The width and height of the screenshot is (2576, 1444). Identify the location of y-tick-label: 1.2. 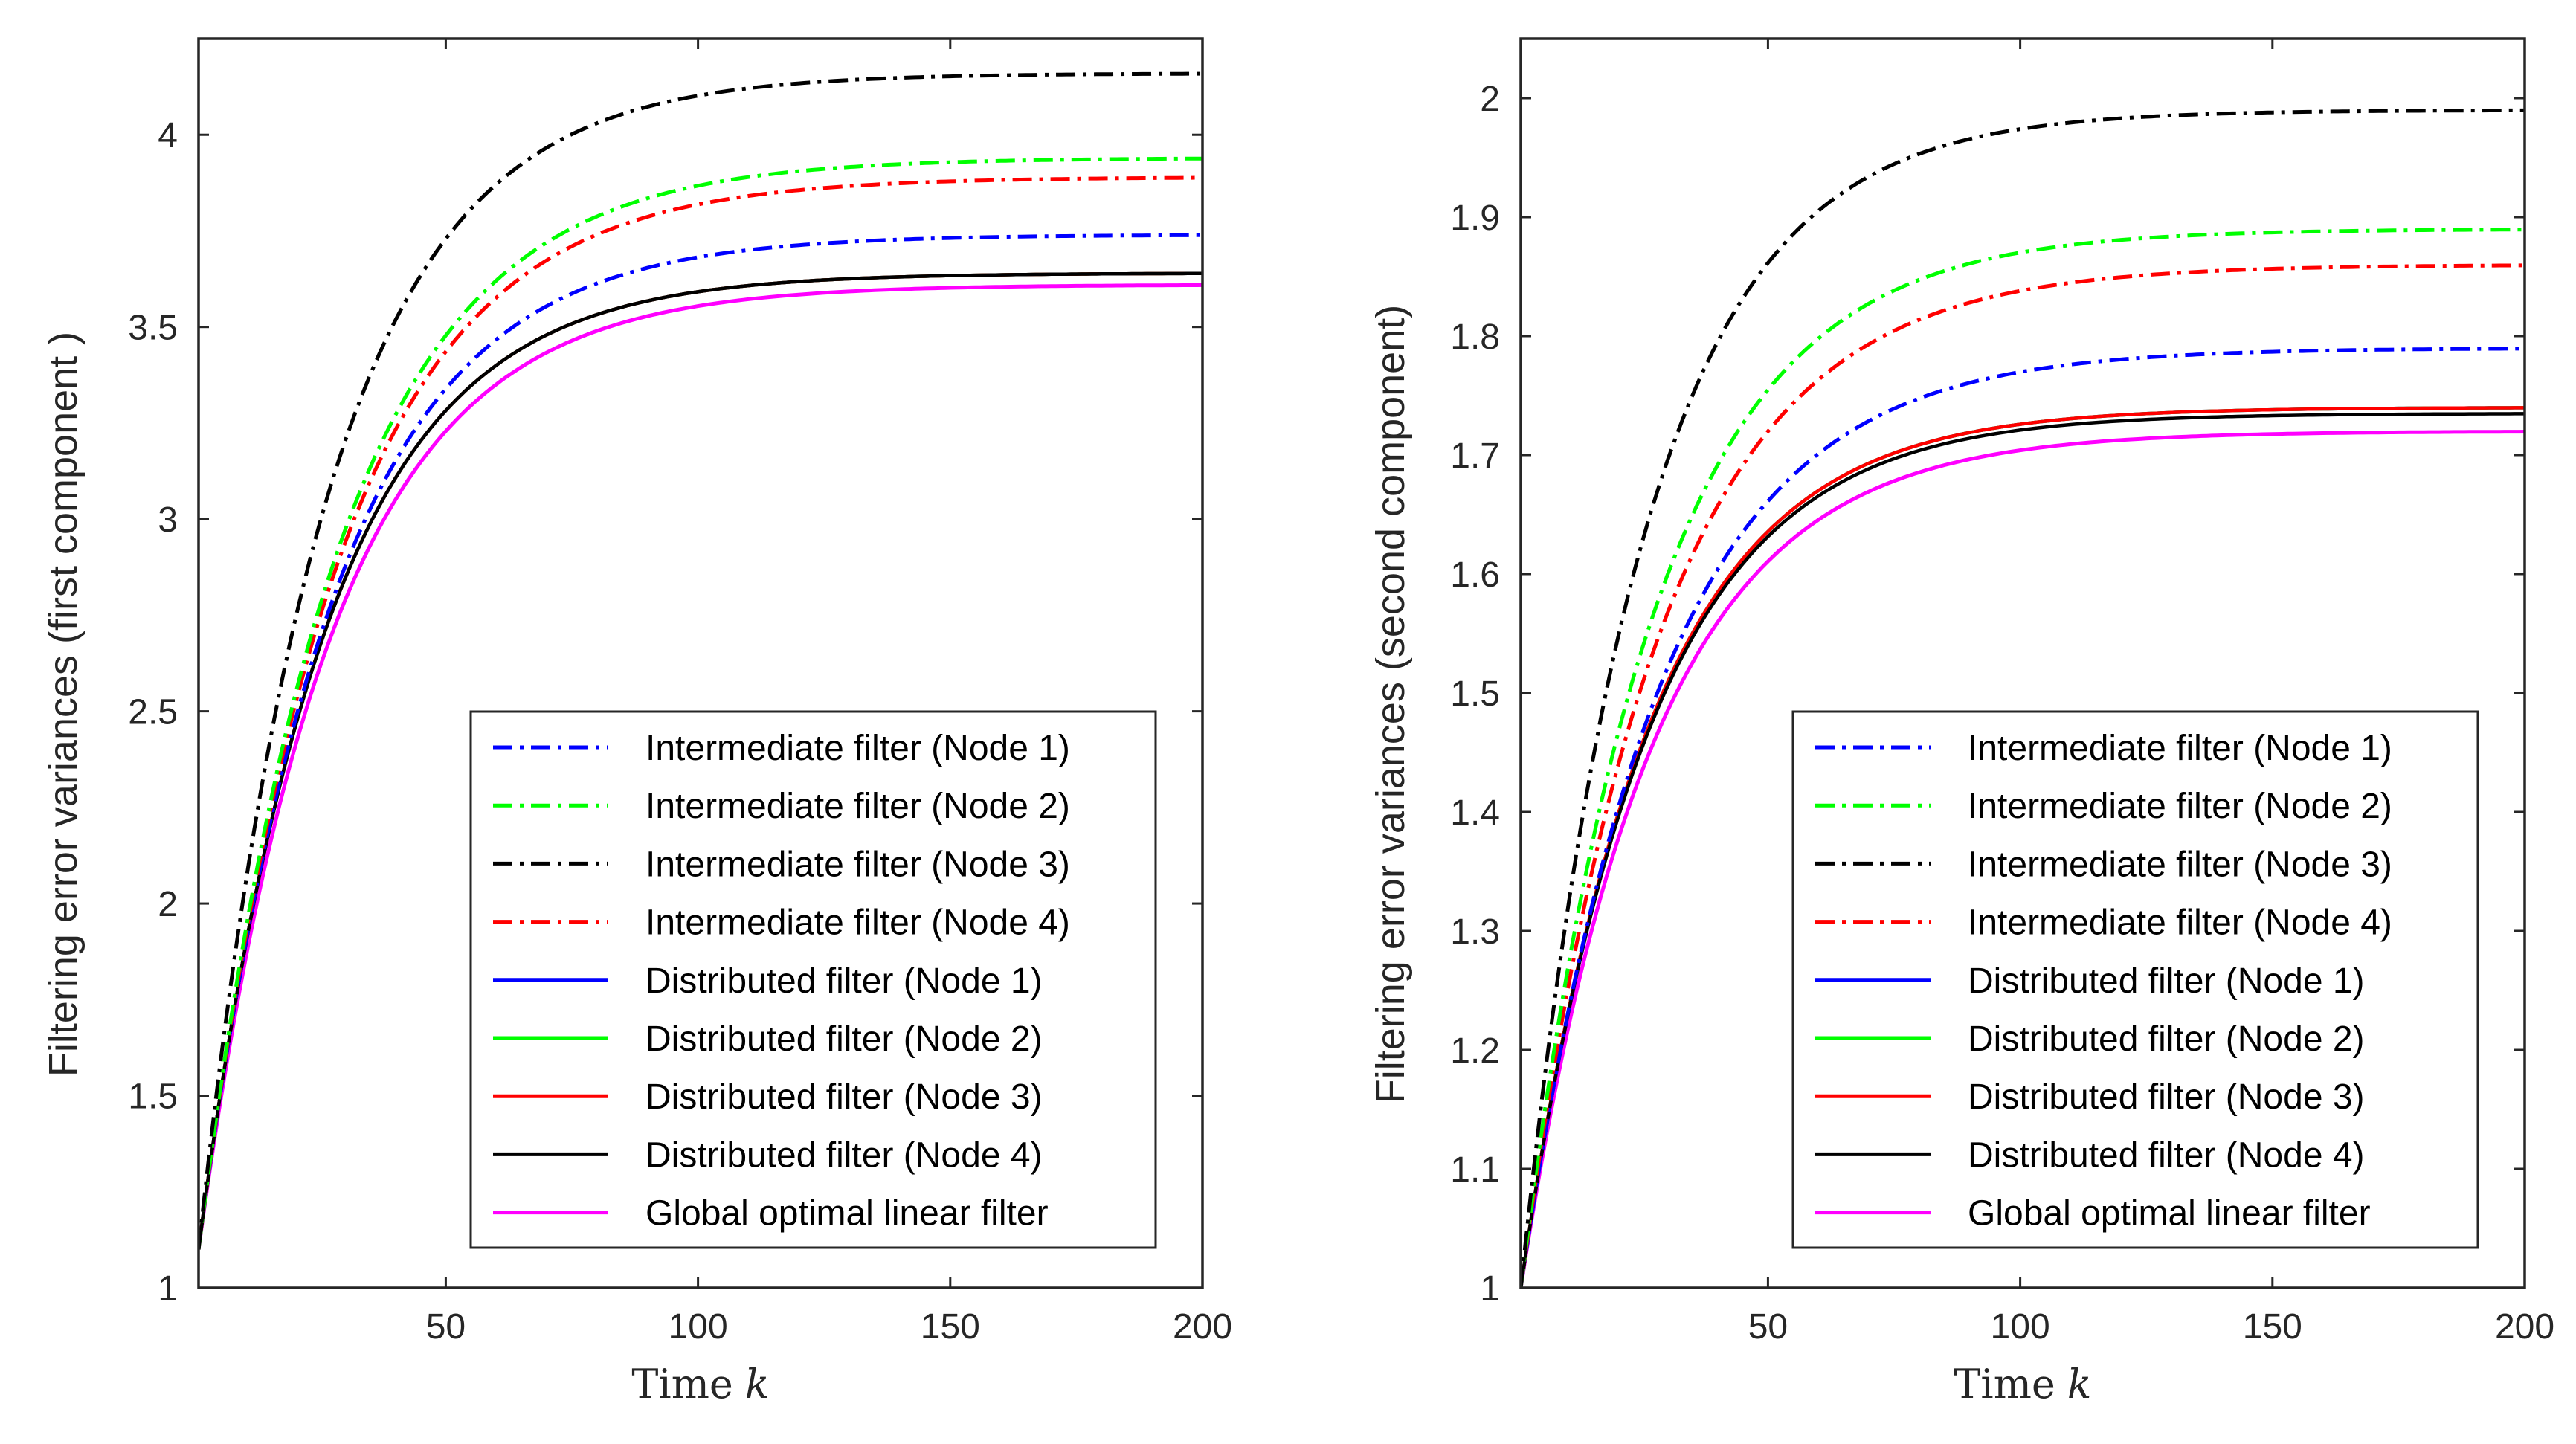
(1475, 1051).